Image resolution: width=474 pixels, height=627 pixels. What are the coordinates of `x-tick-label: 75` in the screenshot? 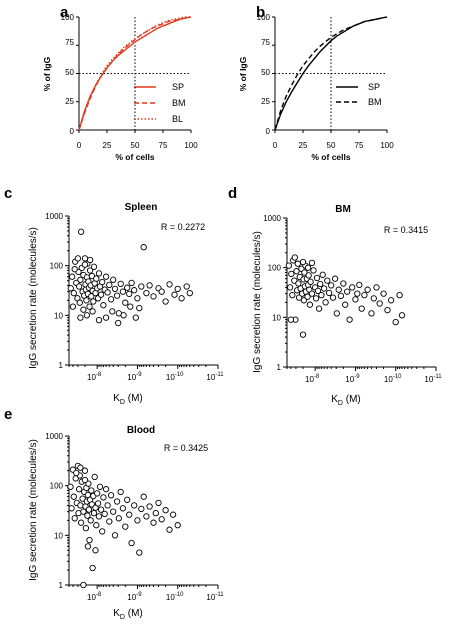 It's located at (163, 145).